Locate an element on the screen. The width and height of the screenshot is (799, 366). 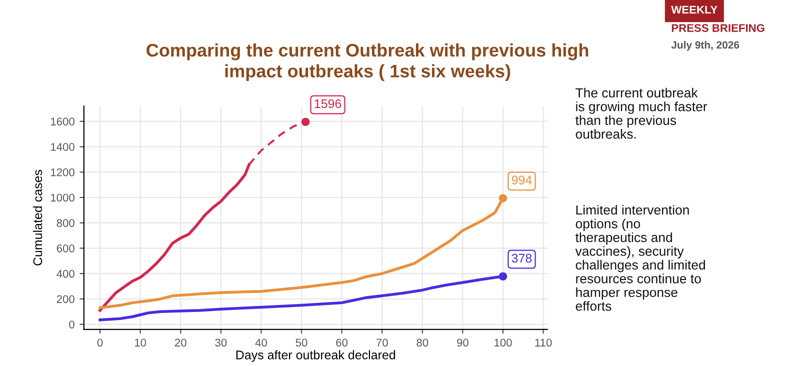
y-tick-label: 800 is located at coordinates (65, 223).